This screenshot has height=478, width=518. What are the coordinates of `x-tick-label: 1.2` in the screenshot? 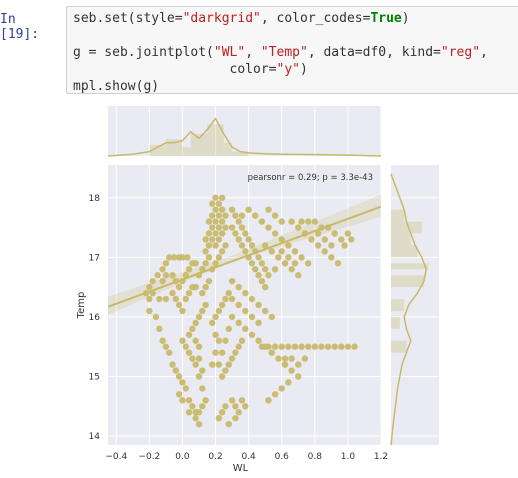 It's located at (381, 457).